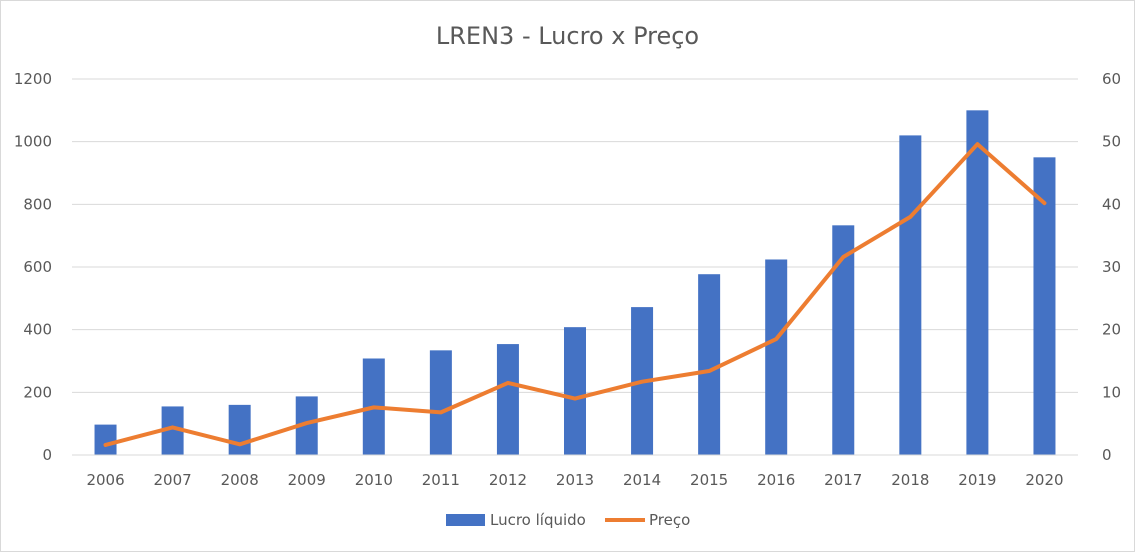 This screenshot has width=1135, height=552. I want to click on x-tick-label: 2008, so click(240, 480).